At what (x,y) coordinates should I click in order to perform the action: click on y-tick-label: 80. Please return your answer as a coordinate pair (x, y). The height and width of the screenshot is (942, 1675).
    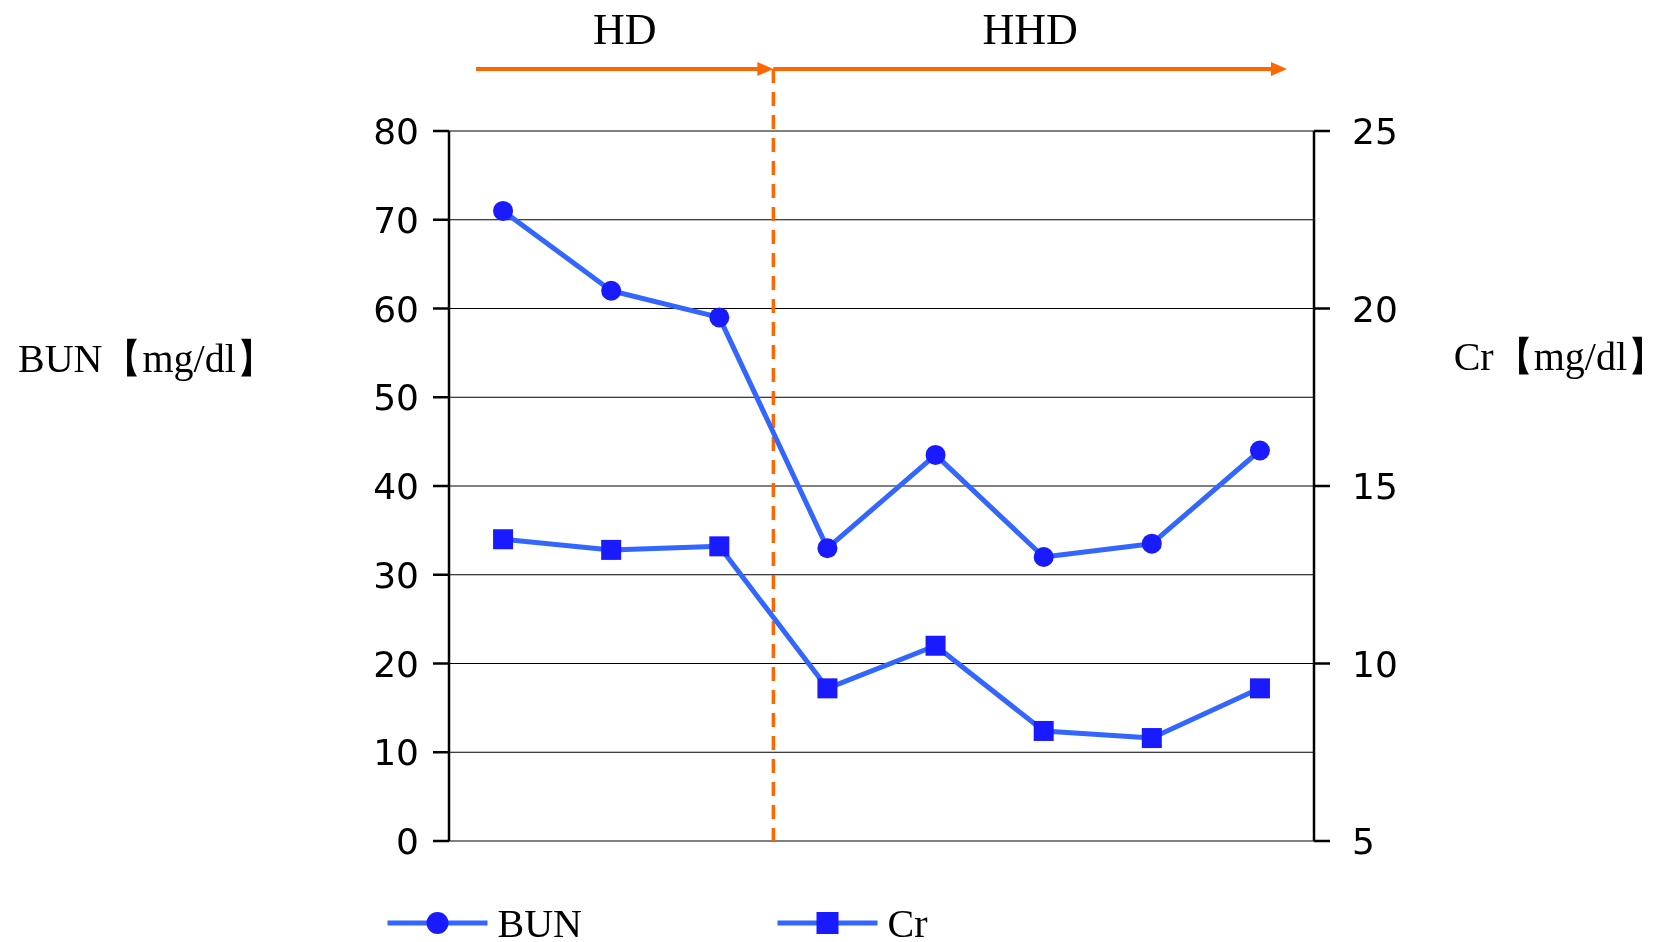
    Looking at the image, I should click on (396, 131).